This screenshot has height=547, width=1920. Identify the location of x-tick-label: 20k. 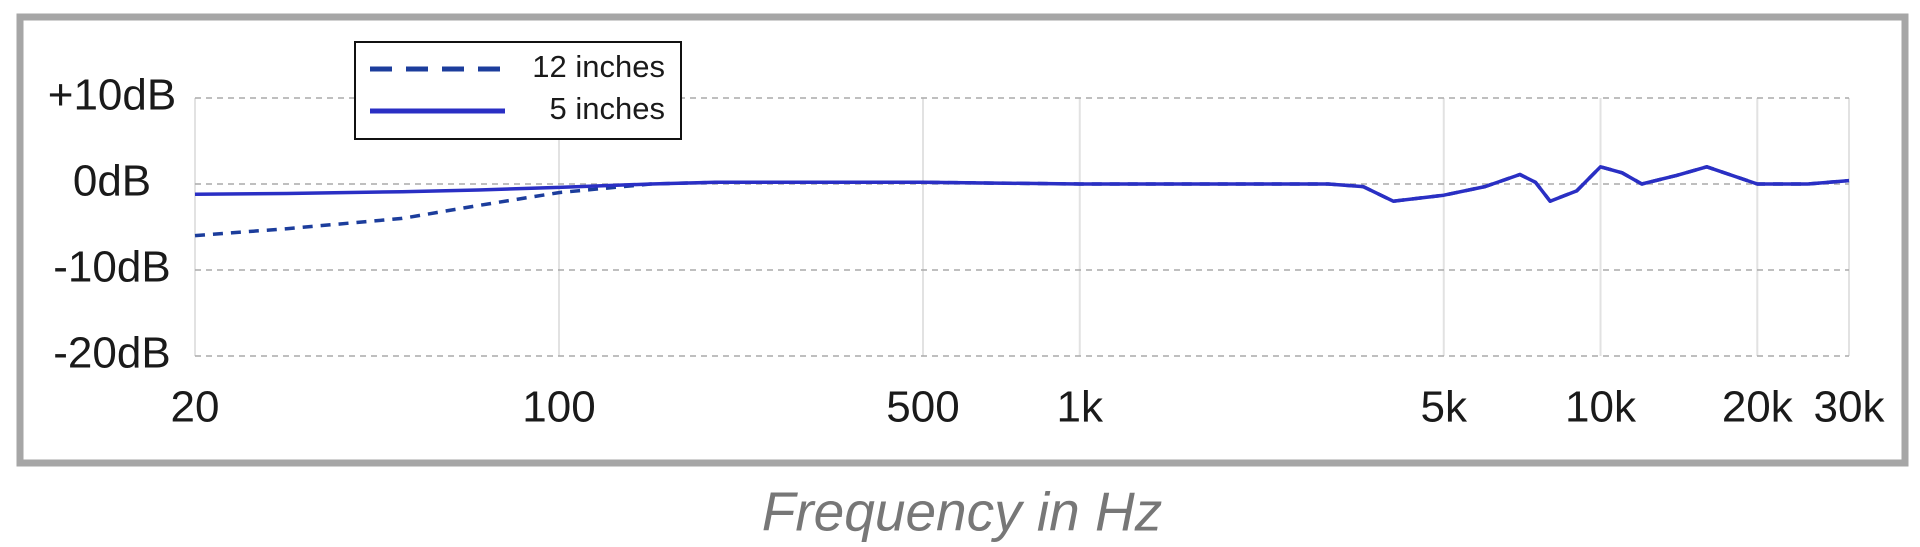
(1758, 407).